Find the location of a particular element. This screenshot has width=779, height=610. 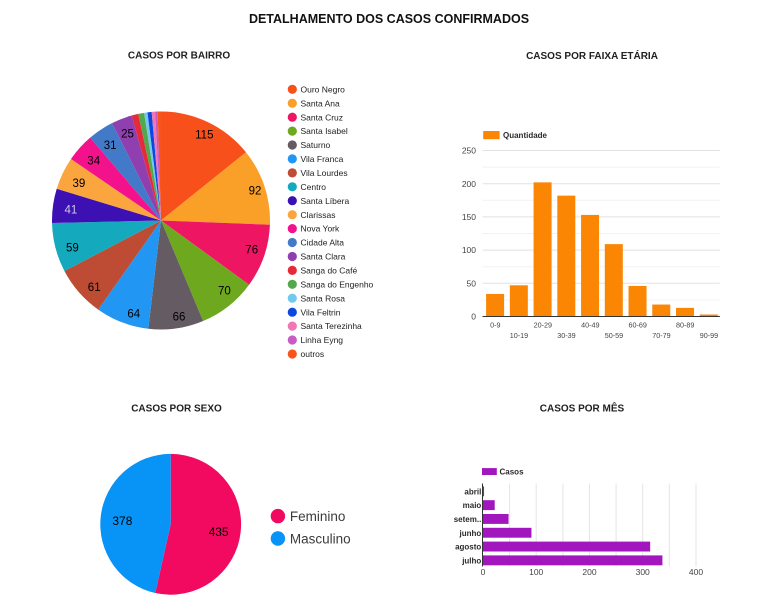

svg-text: 92 is located at coordinates (255, 192).